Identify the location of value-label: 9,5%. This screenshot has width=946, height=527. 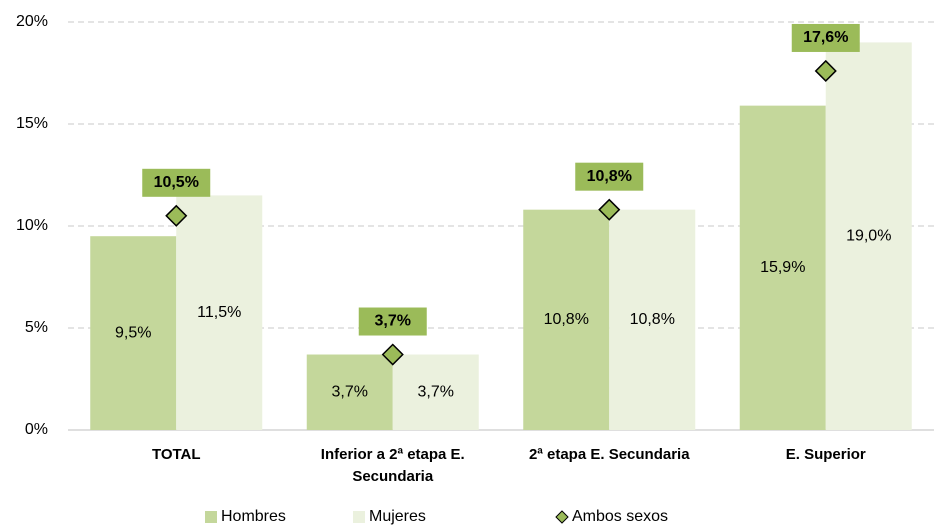
(133, 332).